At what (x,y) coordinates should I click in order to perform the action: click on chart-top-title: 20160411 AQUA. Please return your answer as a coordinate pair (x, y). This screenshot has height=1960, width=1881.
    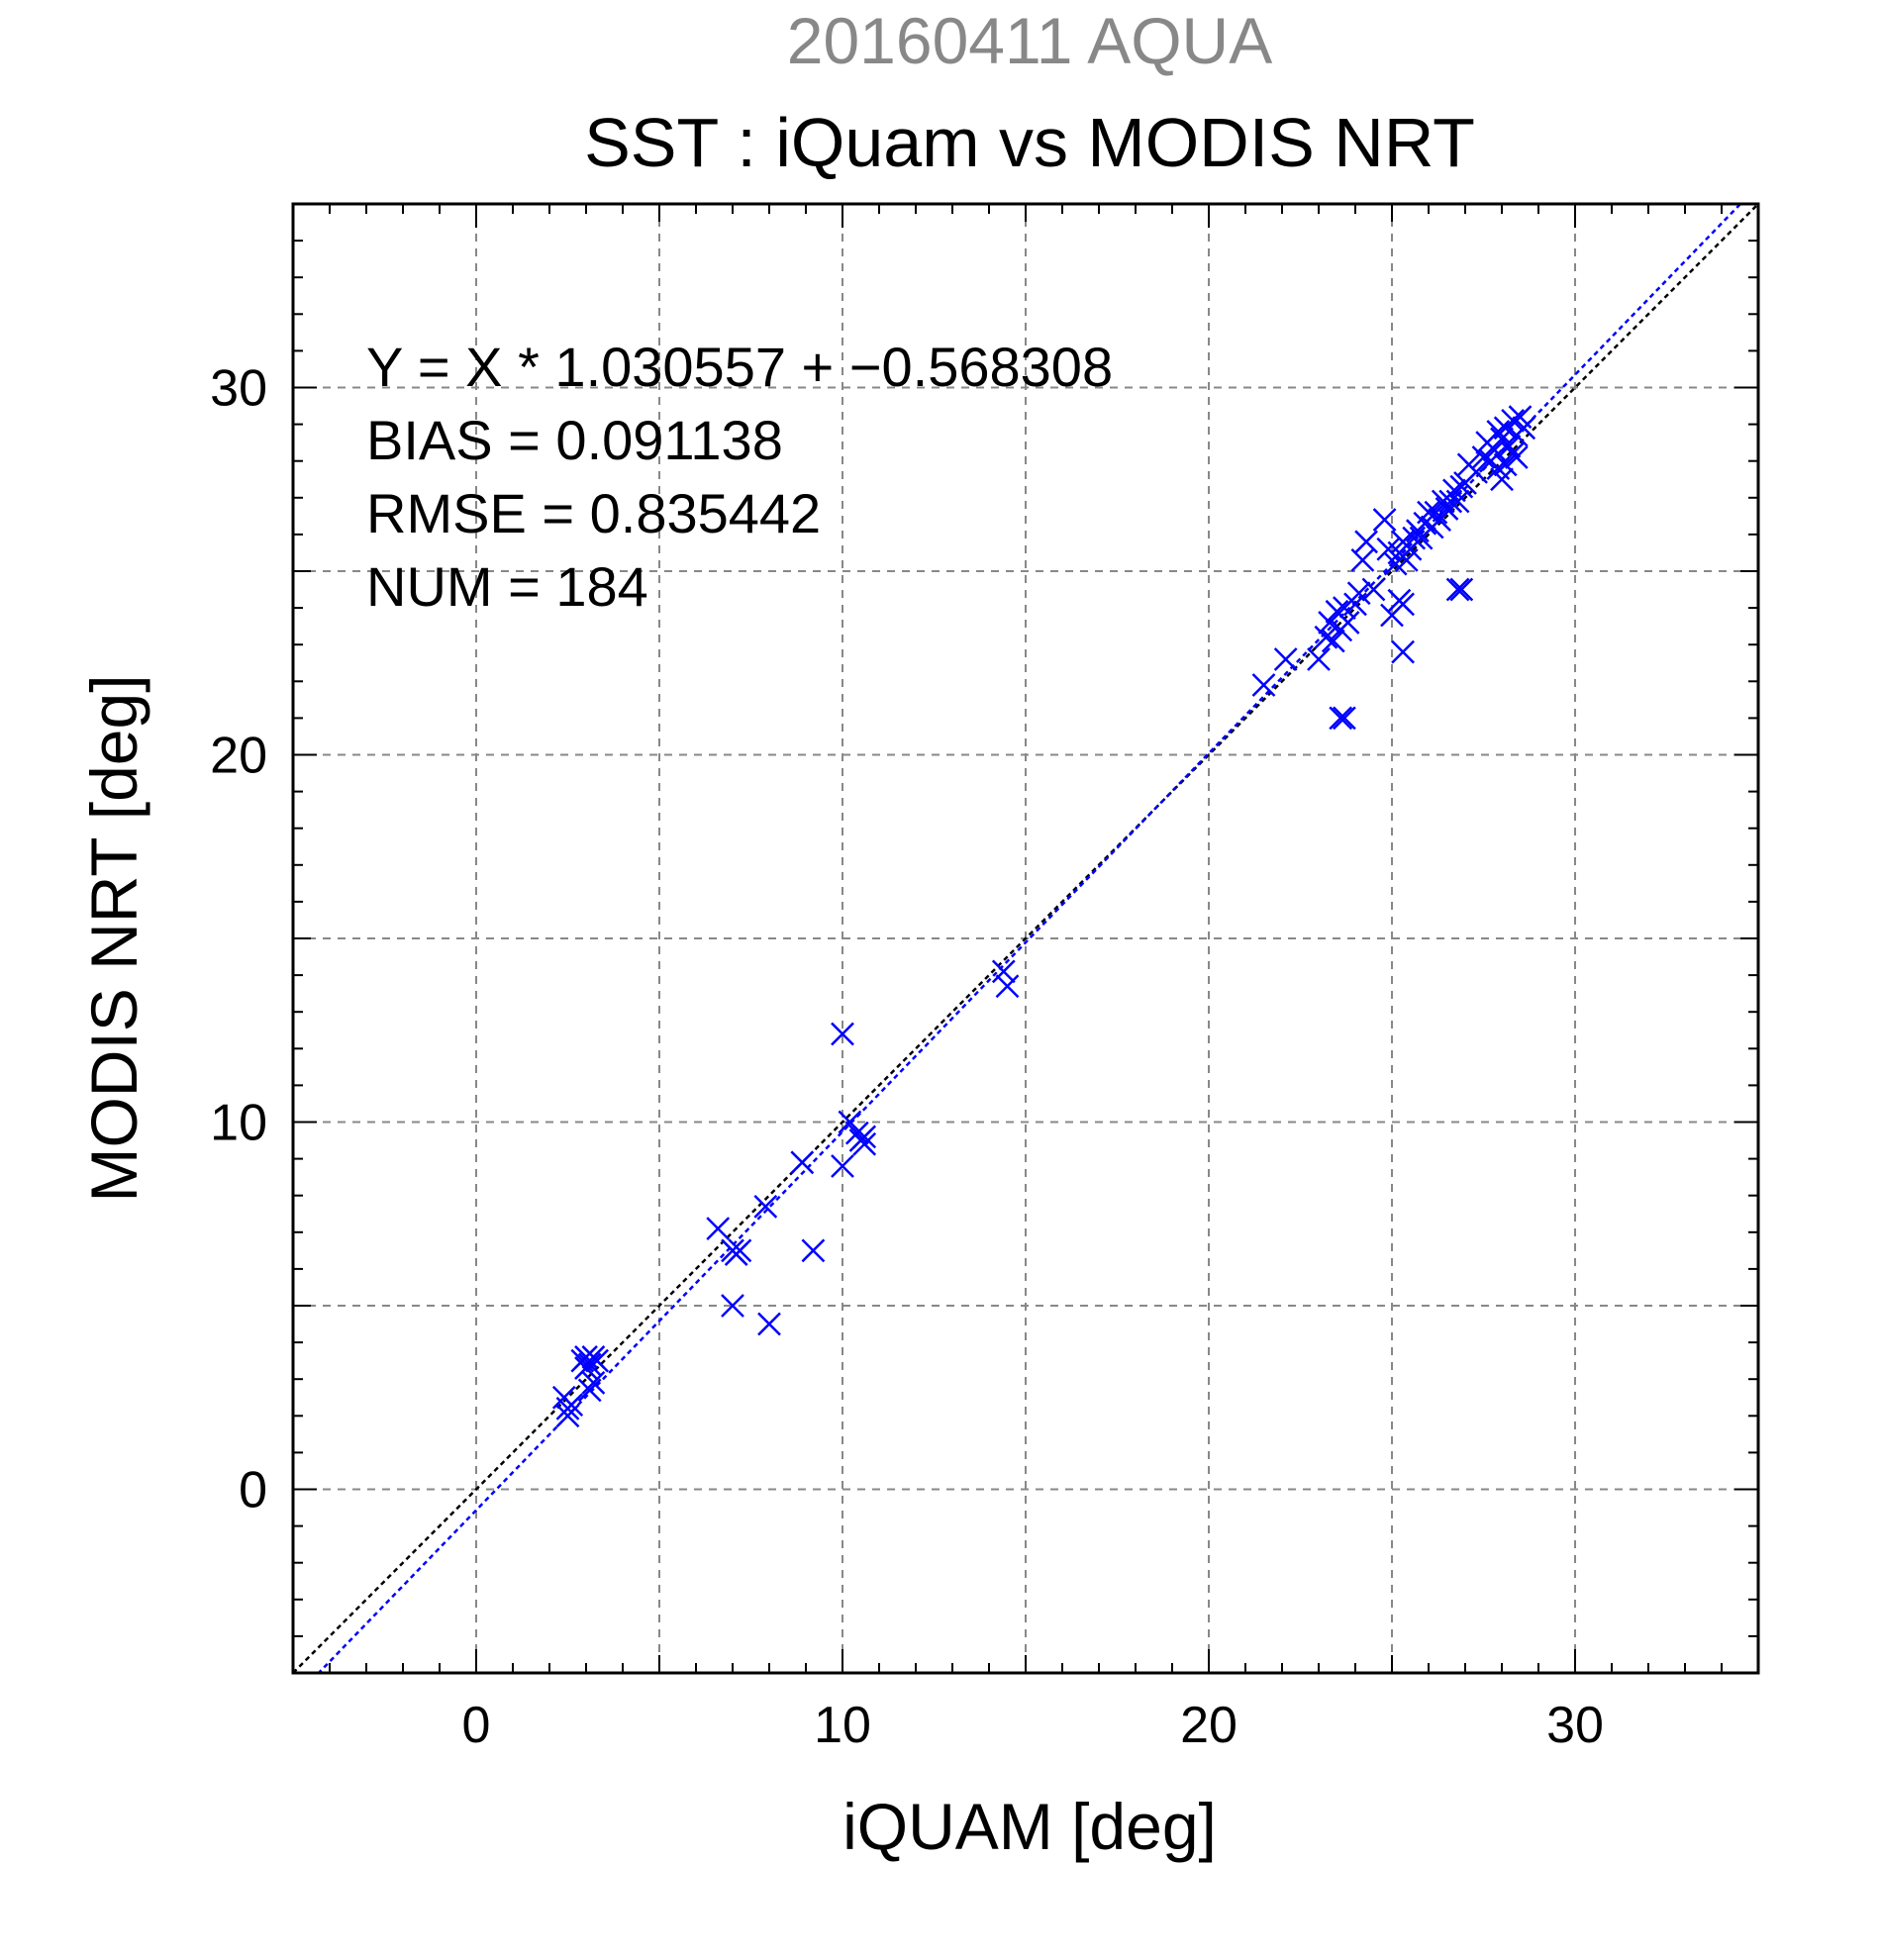
    Looking at the image, I should click on (1030, 40).